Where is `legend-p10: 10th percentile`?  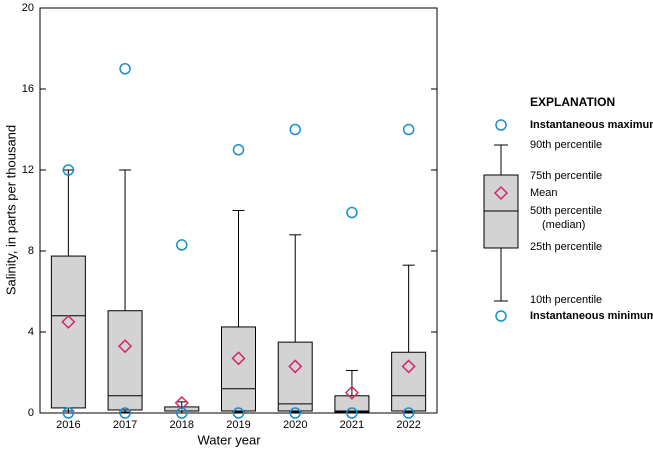
legend-p10: 10th percentile is located at coordinates (566, 300).